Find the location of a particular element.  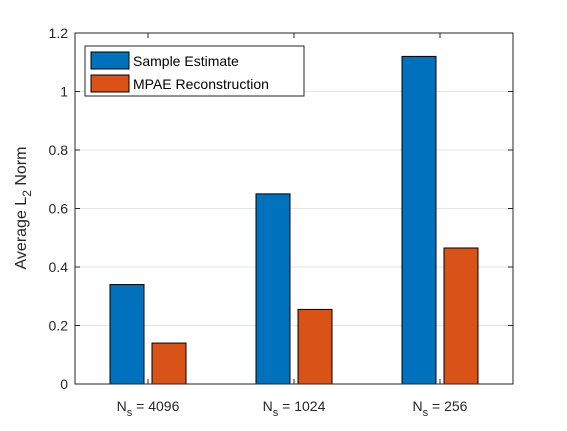

y-tick-label: 0.2 is located at coordinates (59, 326).